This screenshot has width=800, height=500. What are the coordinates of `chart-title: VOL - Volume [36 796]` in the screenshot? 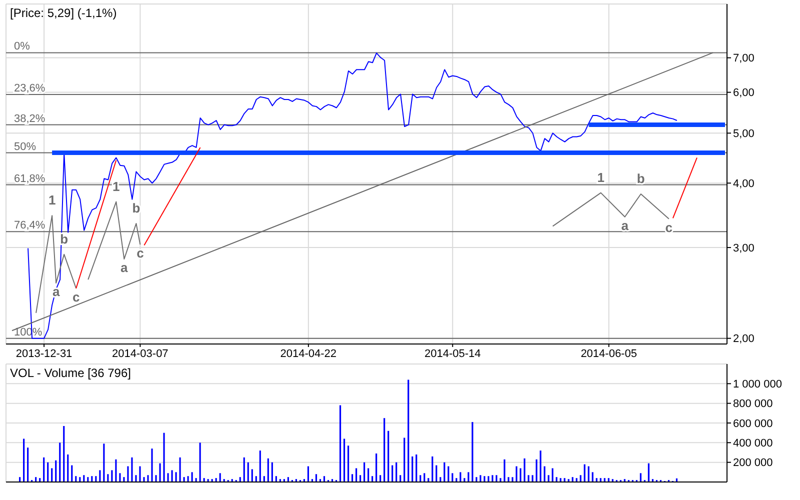 It's located at (70, 373).